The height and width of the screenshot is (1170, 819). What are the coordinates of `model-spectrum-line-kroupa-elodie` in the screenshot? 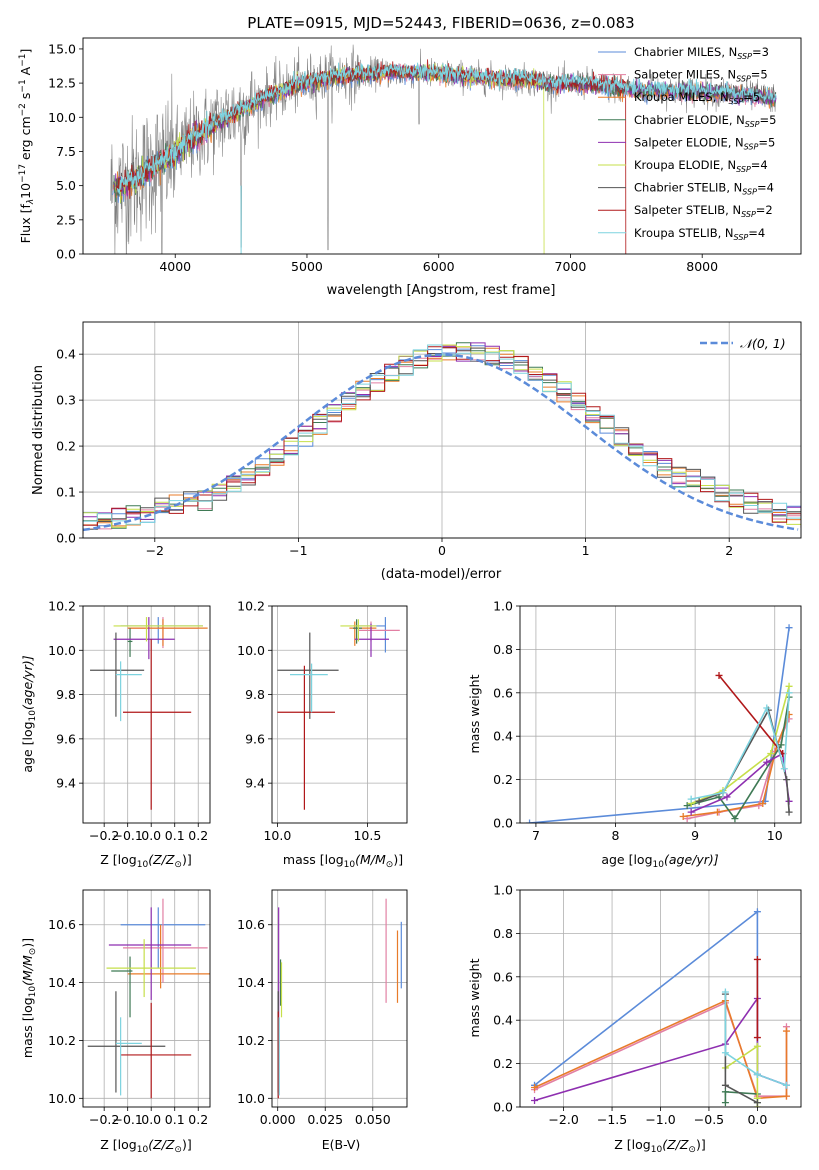 It's located at (329, 158).